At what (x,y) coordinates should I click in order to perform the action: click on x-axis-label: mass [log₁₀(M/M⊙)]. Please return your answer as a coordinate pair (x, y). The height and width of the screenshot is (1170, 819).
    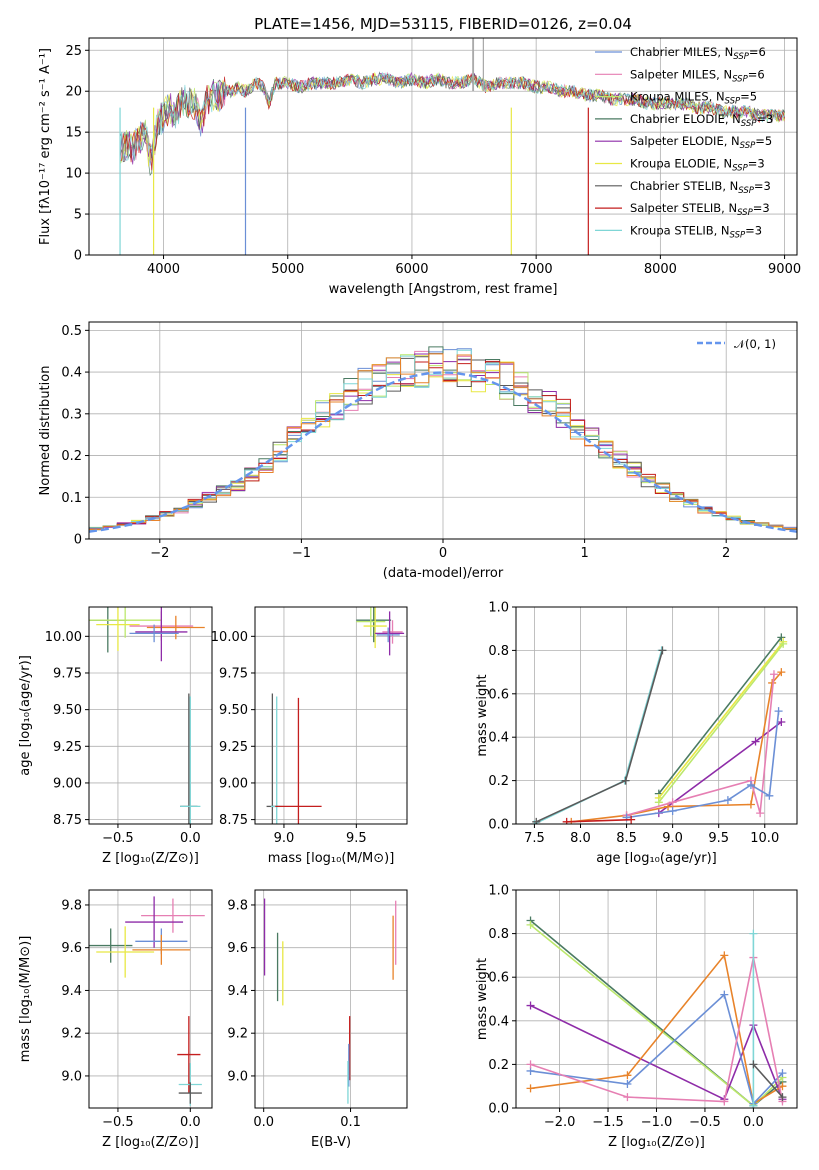
    Looking at the image, I should click on (331, 858).